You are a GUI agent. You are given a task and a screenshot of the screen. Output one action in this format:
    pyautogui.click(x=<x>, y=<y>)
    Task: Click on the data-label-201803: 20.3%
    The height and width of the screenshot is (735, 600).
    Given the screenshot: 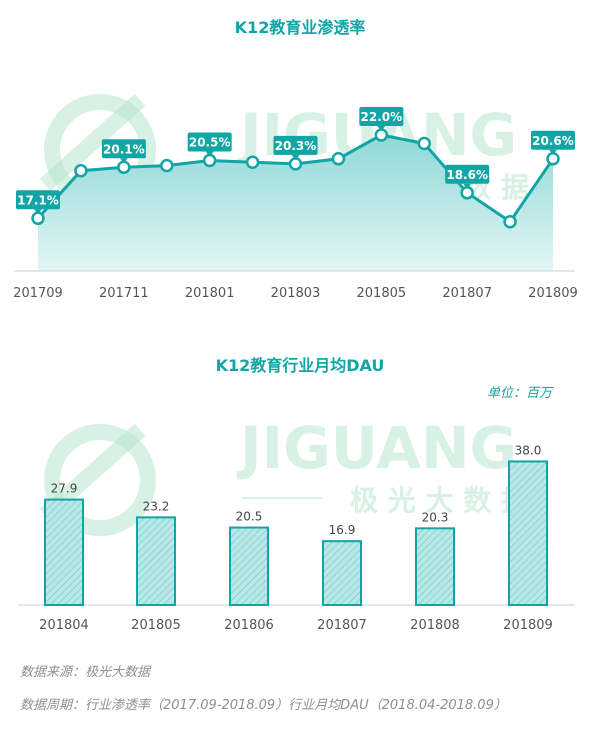 What is the action you would take?
    pyautogui.click(x=295, y=147)
    